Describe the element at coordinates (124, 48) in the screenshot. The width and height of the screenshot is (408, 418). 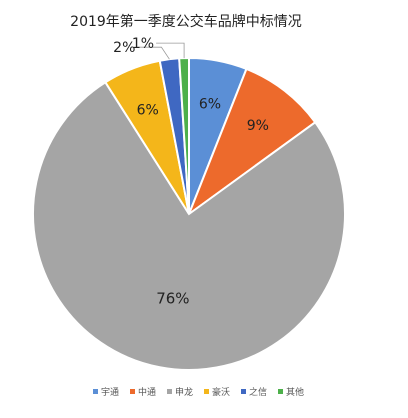
I see `slice-label-4: 2%` at that location.